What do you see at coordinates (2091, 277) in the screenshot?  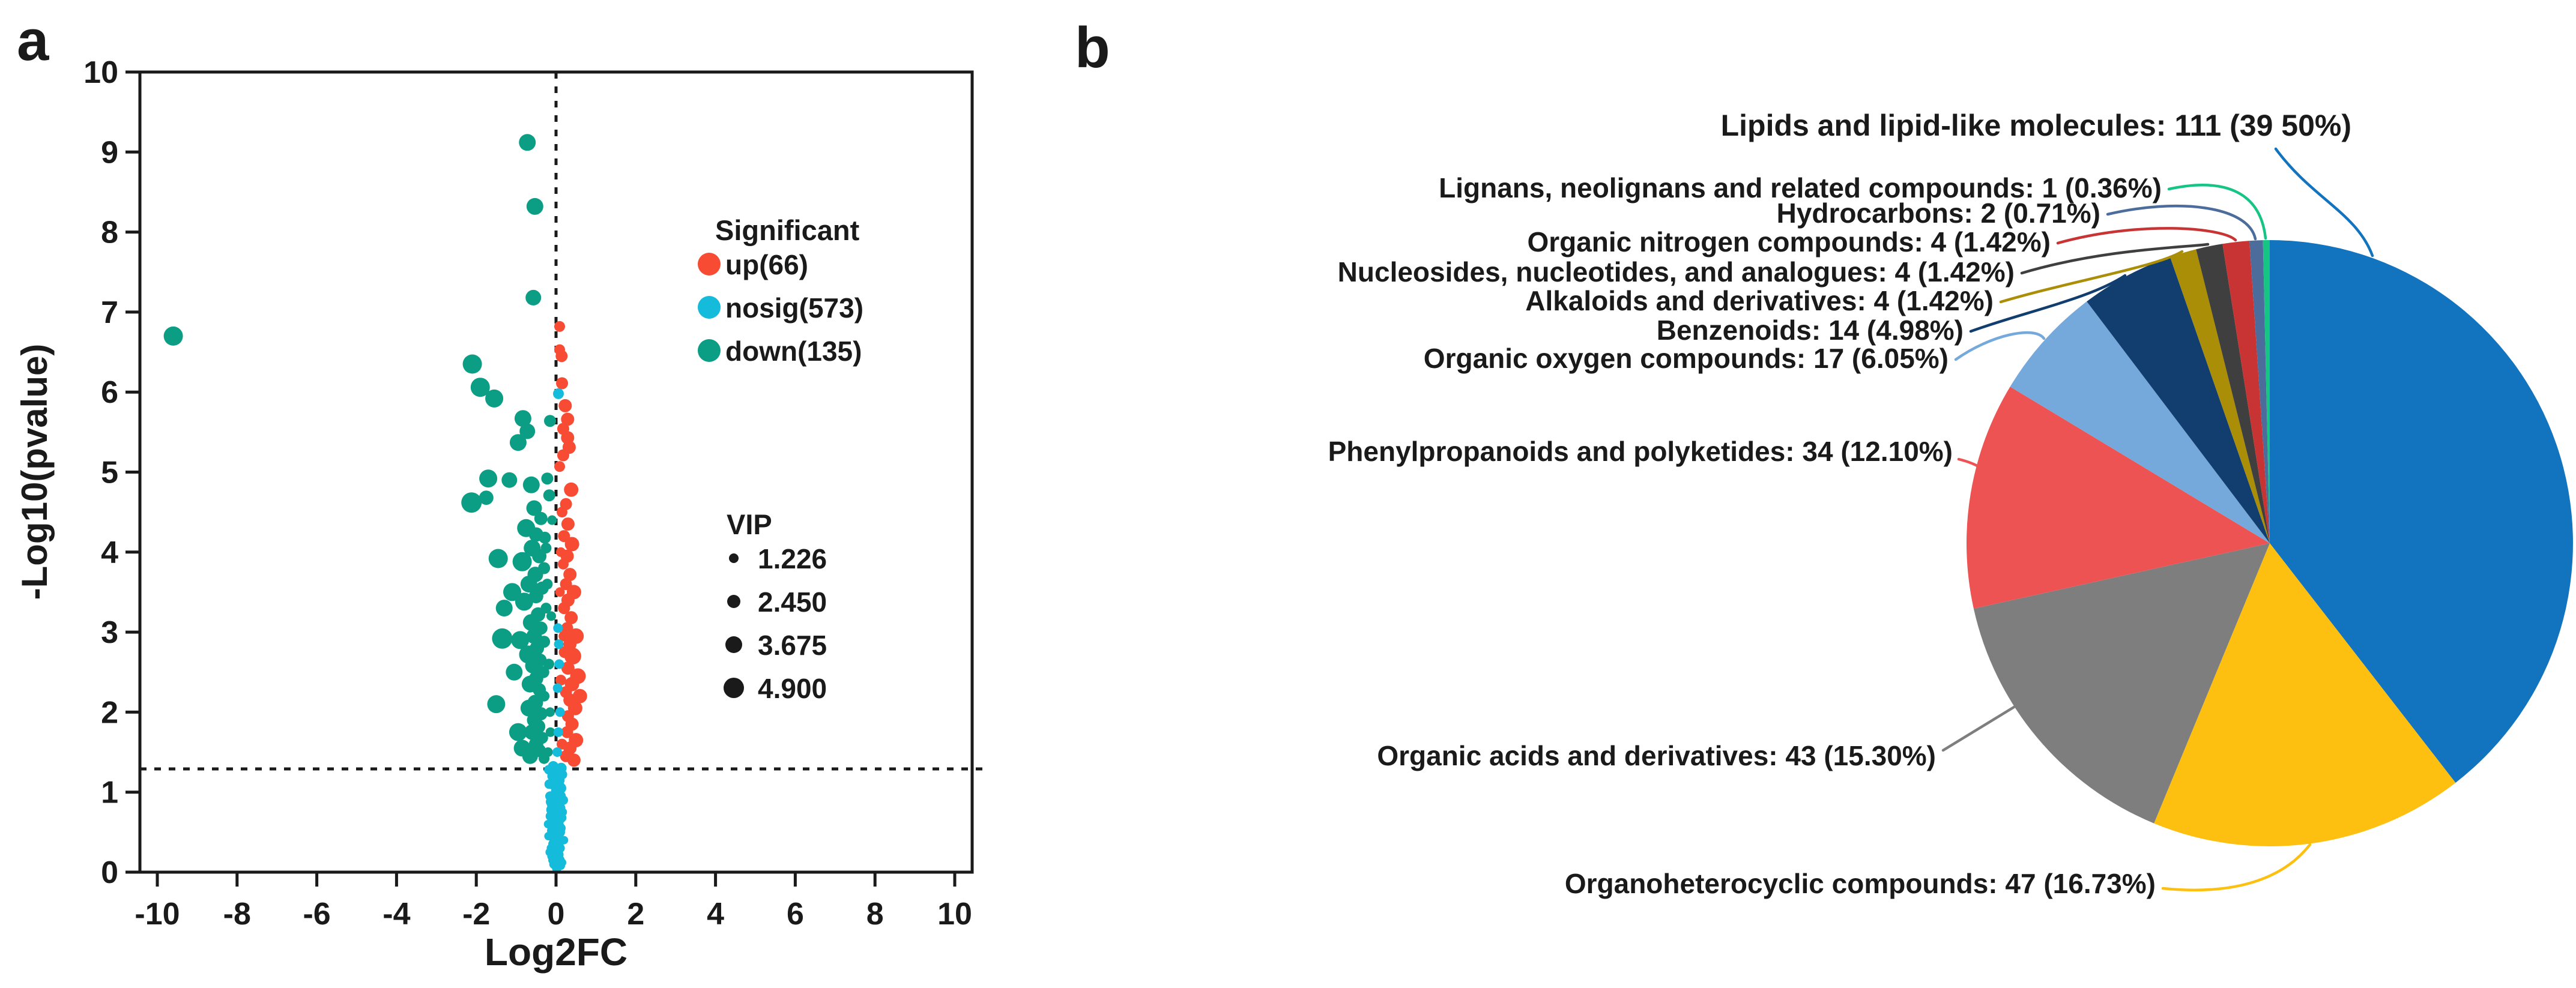 I see `leader-alkaloids` at bounding box center [2091, 277].